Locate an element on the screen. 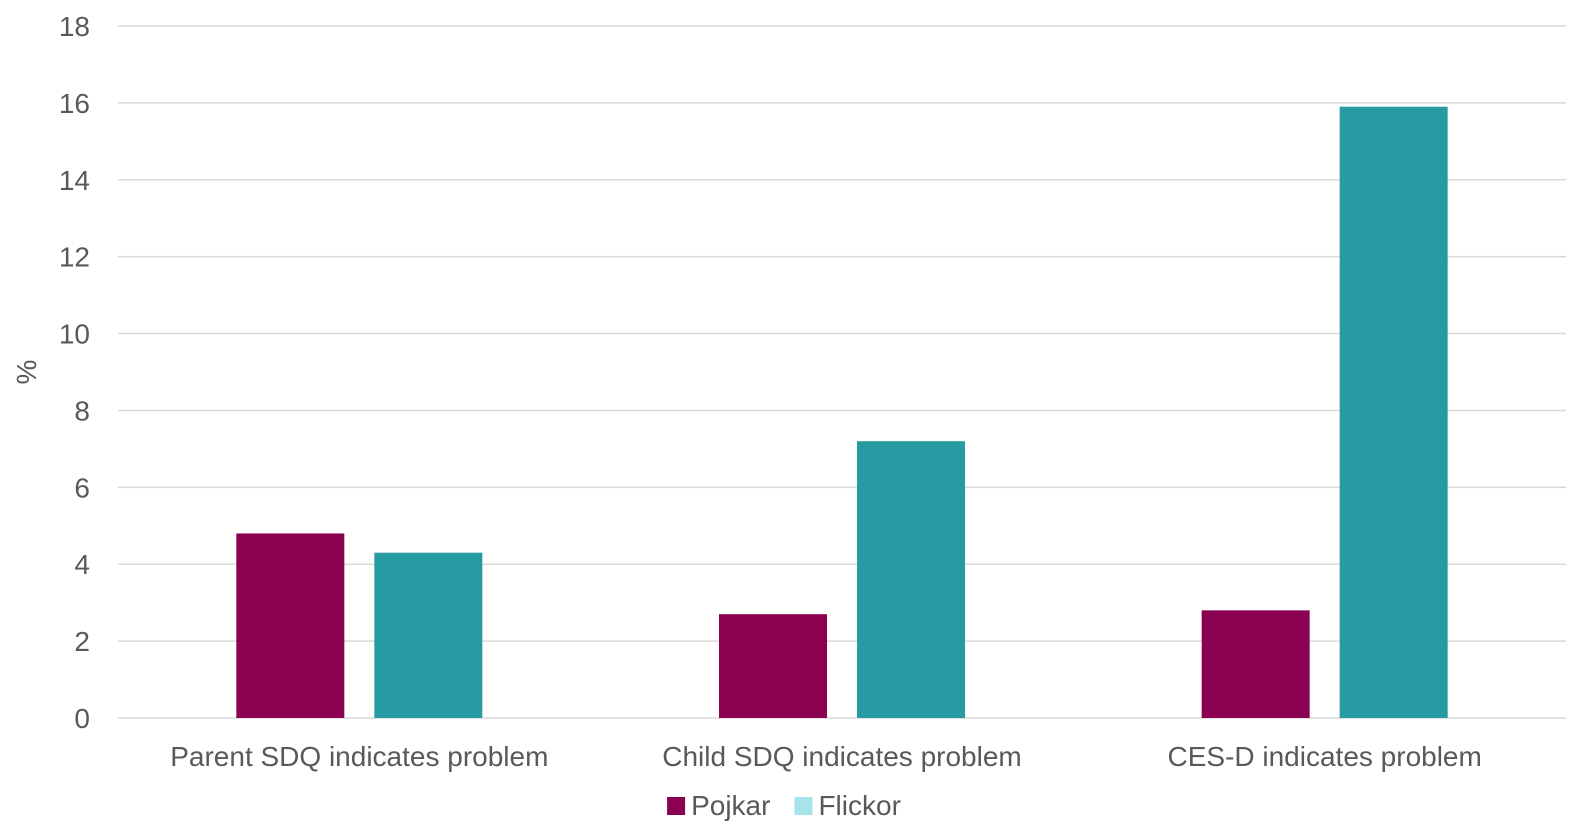  y-tick-label: 8 is located at coordinates (82, 410).